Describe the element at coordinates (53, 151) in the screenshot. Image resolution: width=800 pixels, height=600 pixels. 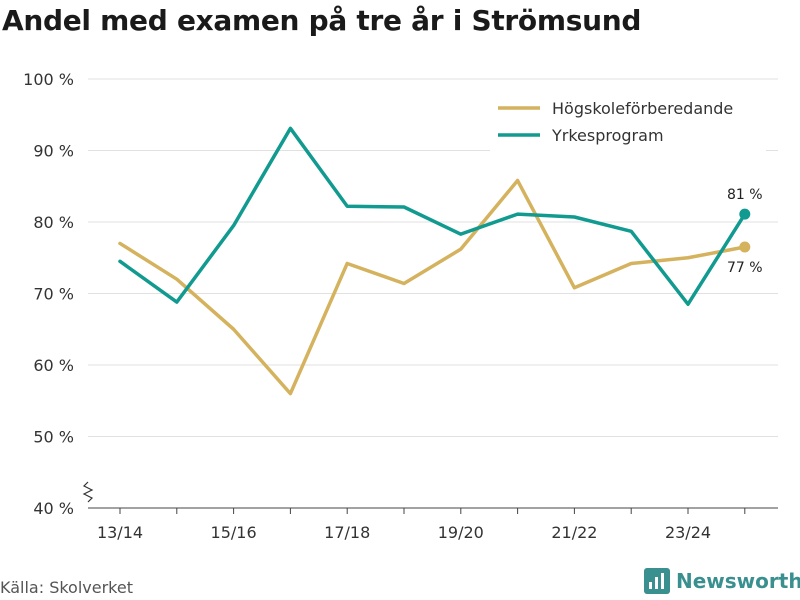
I see `y-tick-label: 90 %` at that location.